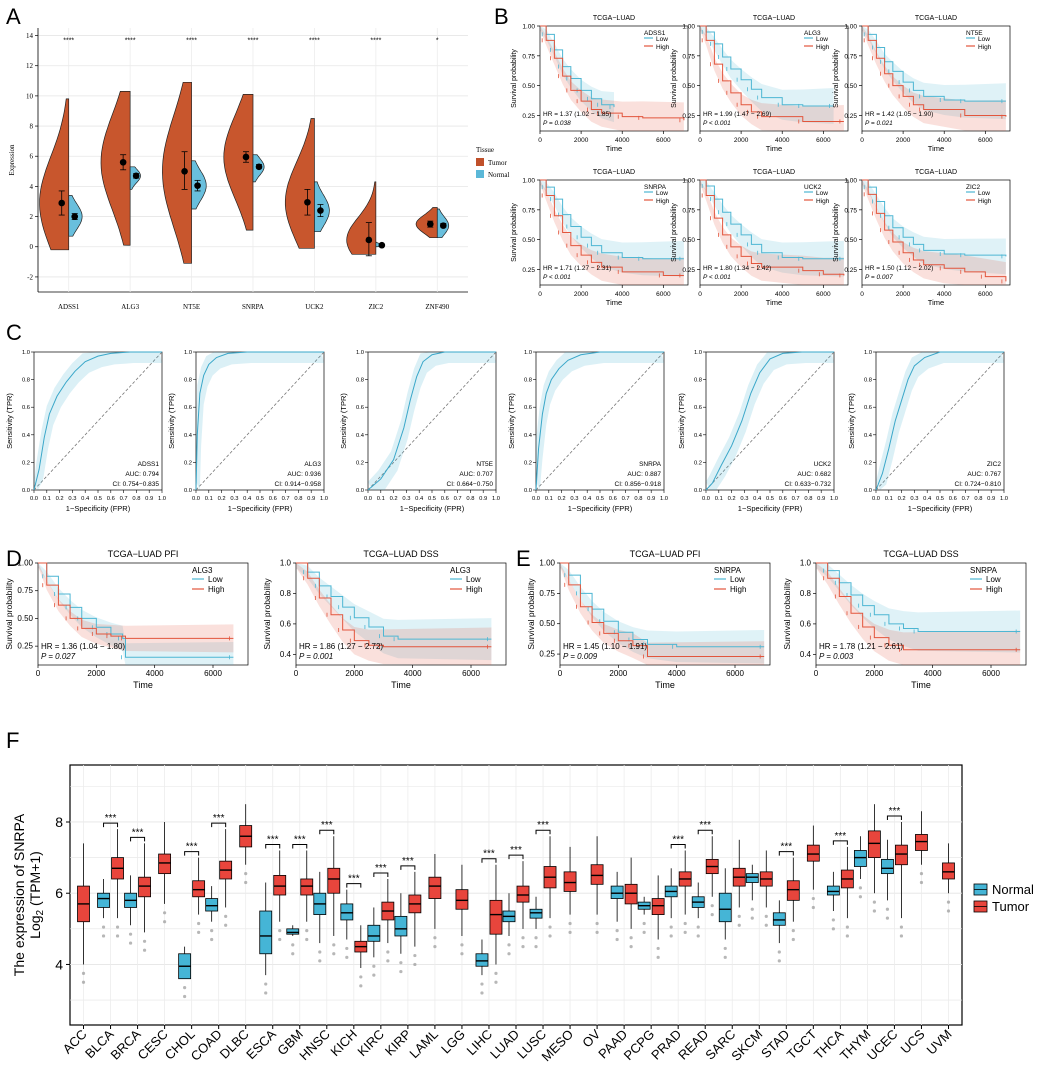 Image resolution: width=1052 pixels, height=1066 pixels. Describe the element at coordinates (557, 123) in the screenshot. I see `p-value: P = 0.038` at that location.